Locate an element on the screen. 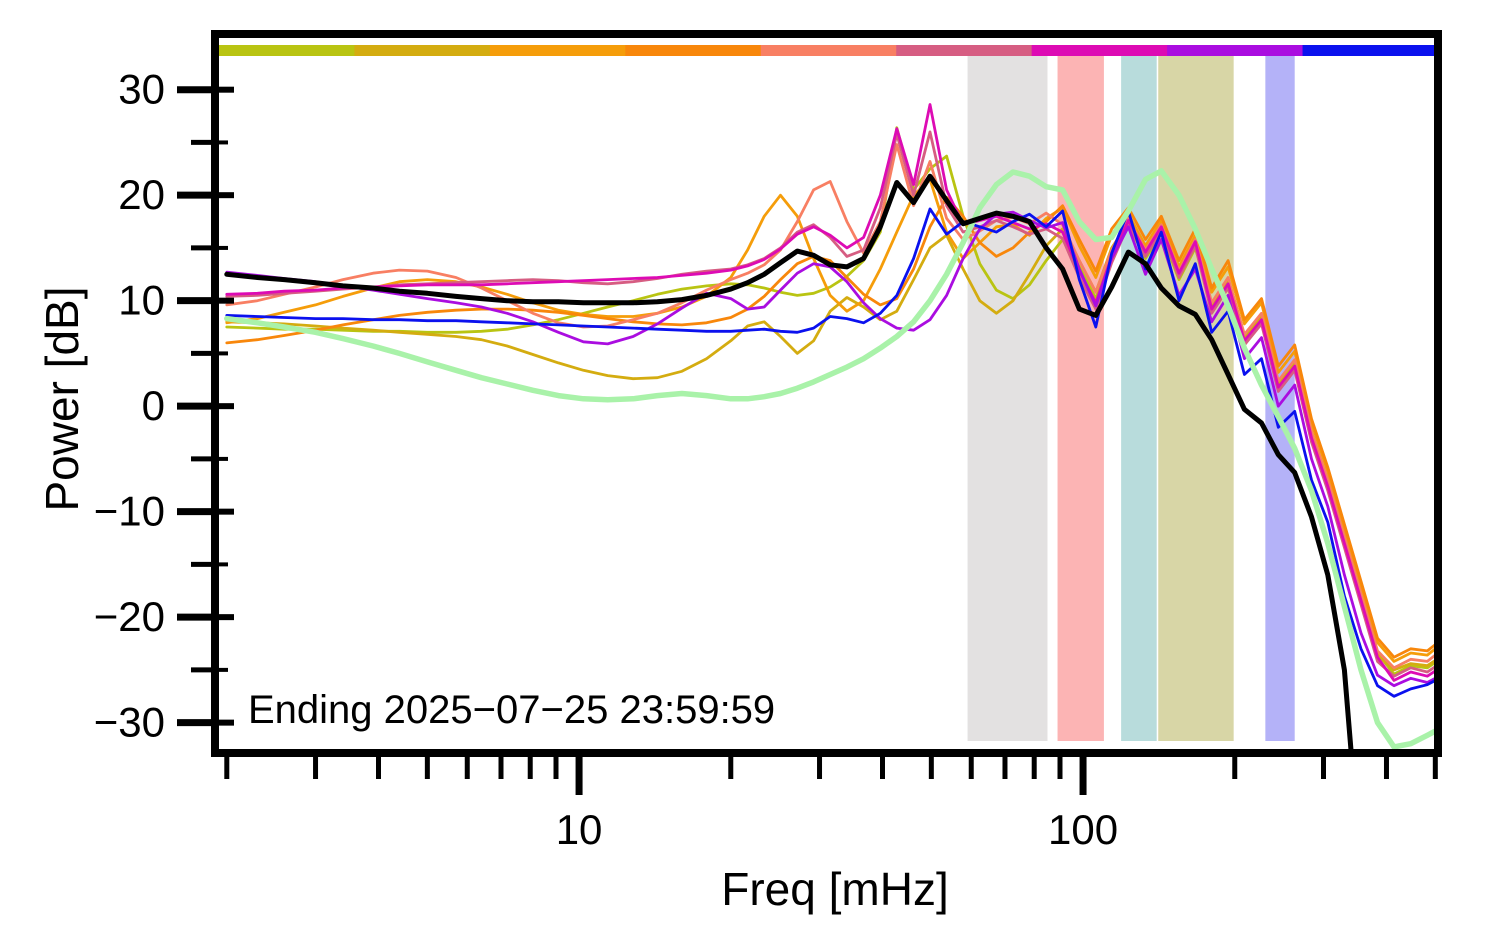 This screenshot has height=952, width=1494. band-olive is located at coordinates (1196, 398).